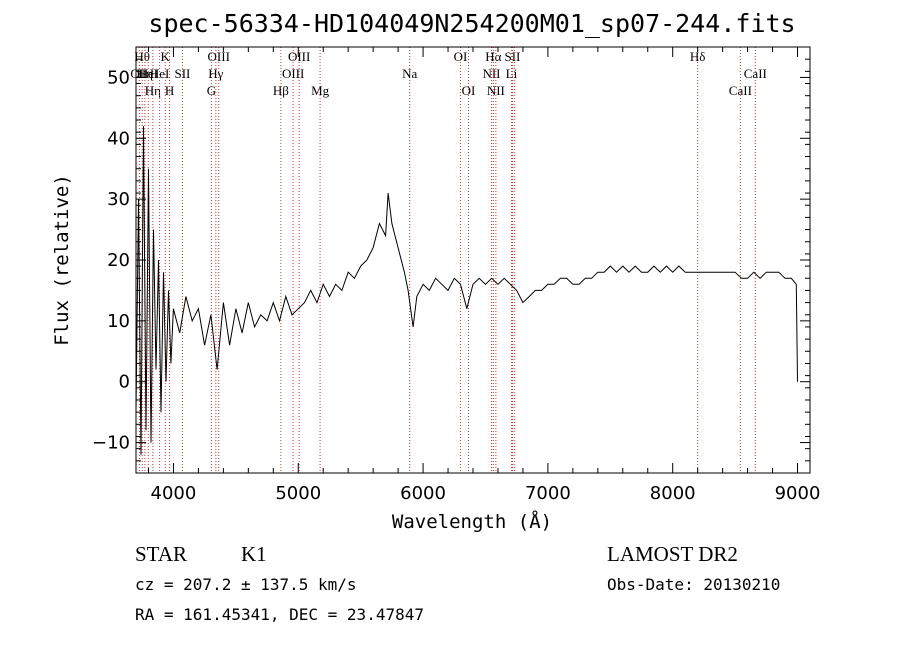 The image size is (900, 649). What do you see at coordinates (673, 493) in the screenshot?
I see `x-tick-label: 8000` at bounding box center [673, 493].